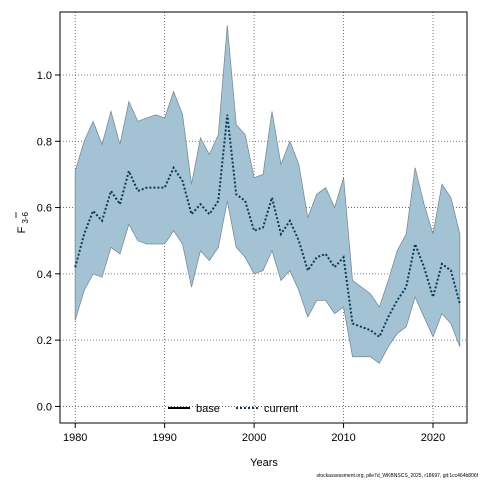 The width and height of the screenshot is (480, 480). Describe the element at coordinates (44, 142) in the screenshot. I see `y-tick-label-0.8: 0.8` at that location.